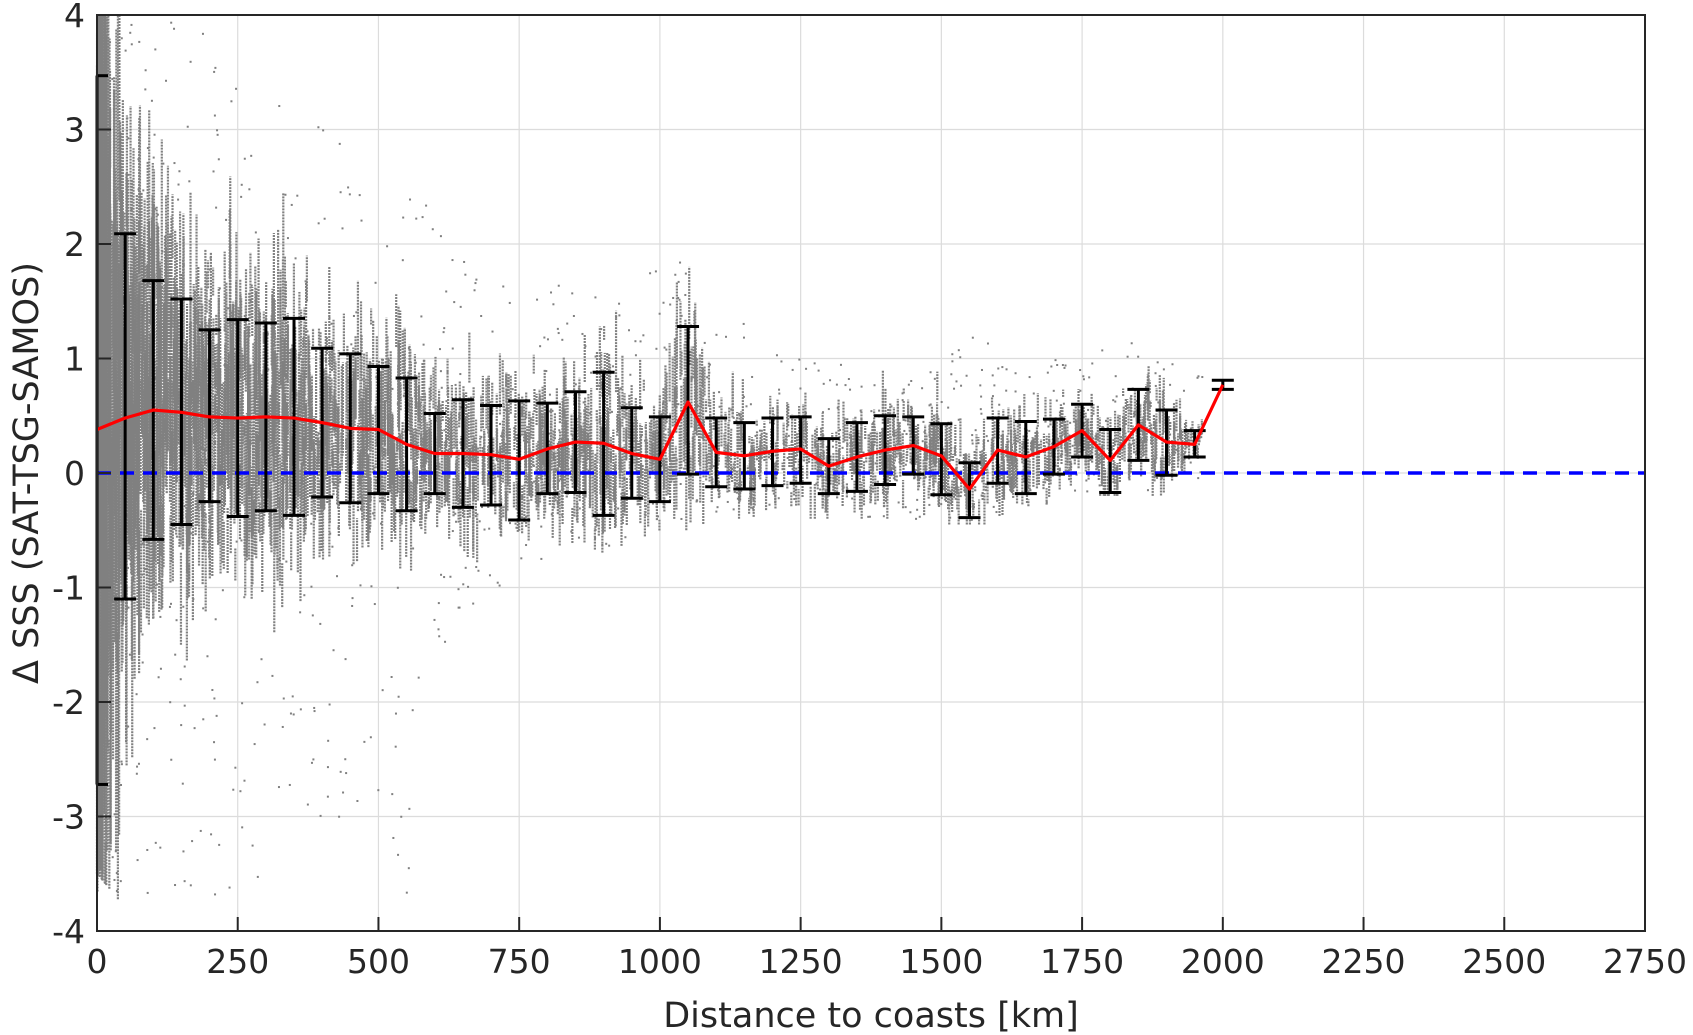  Describe the element at coordinates (27, 473) in the screenshot. I see `y-axis-label: Δ SSS (SAT-TSG-SAMOS)` at that location.